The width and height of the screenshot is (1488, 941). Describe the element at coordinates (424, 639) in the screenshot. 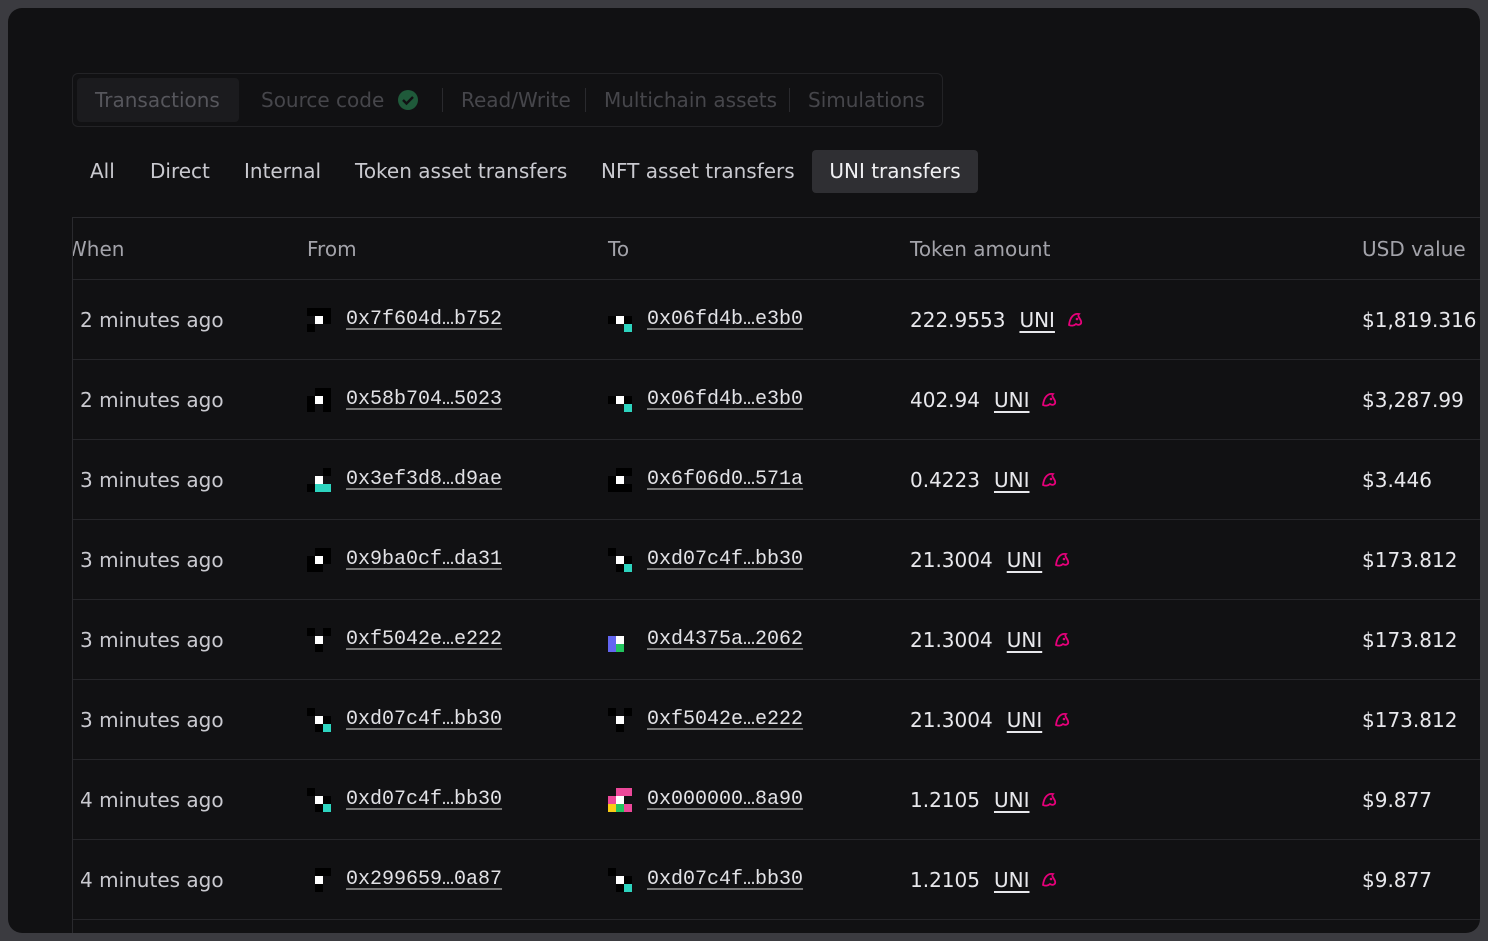

I see `from-address: 0xf5042e…e222` at that location.